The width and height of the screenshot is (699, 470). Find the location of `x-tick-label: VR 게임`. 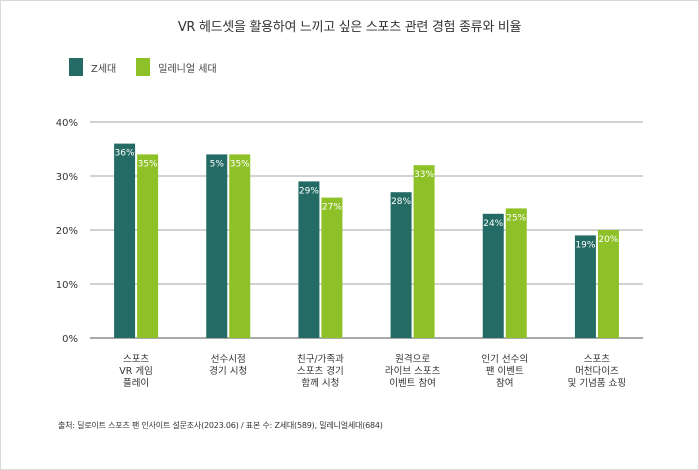

x-tick-label: VR 게임 is located at coordinates (136, 371).